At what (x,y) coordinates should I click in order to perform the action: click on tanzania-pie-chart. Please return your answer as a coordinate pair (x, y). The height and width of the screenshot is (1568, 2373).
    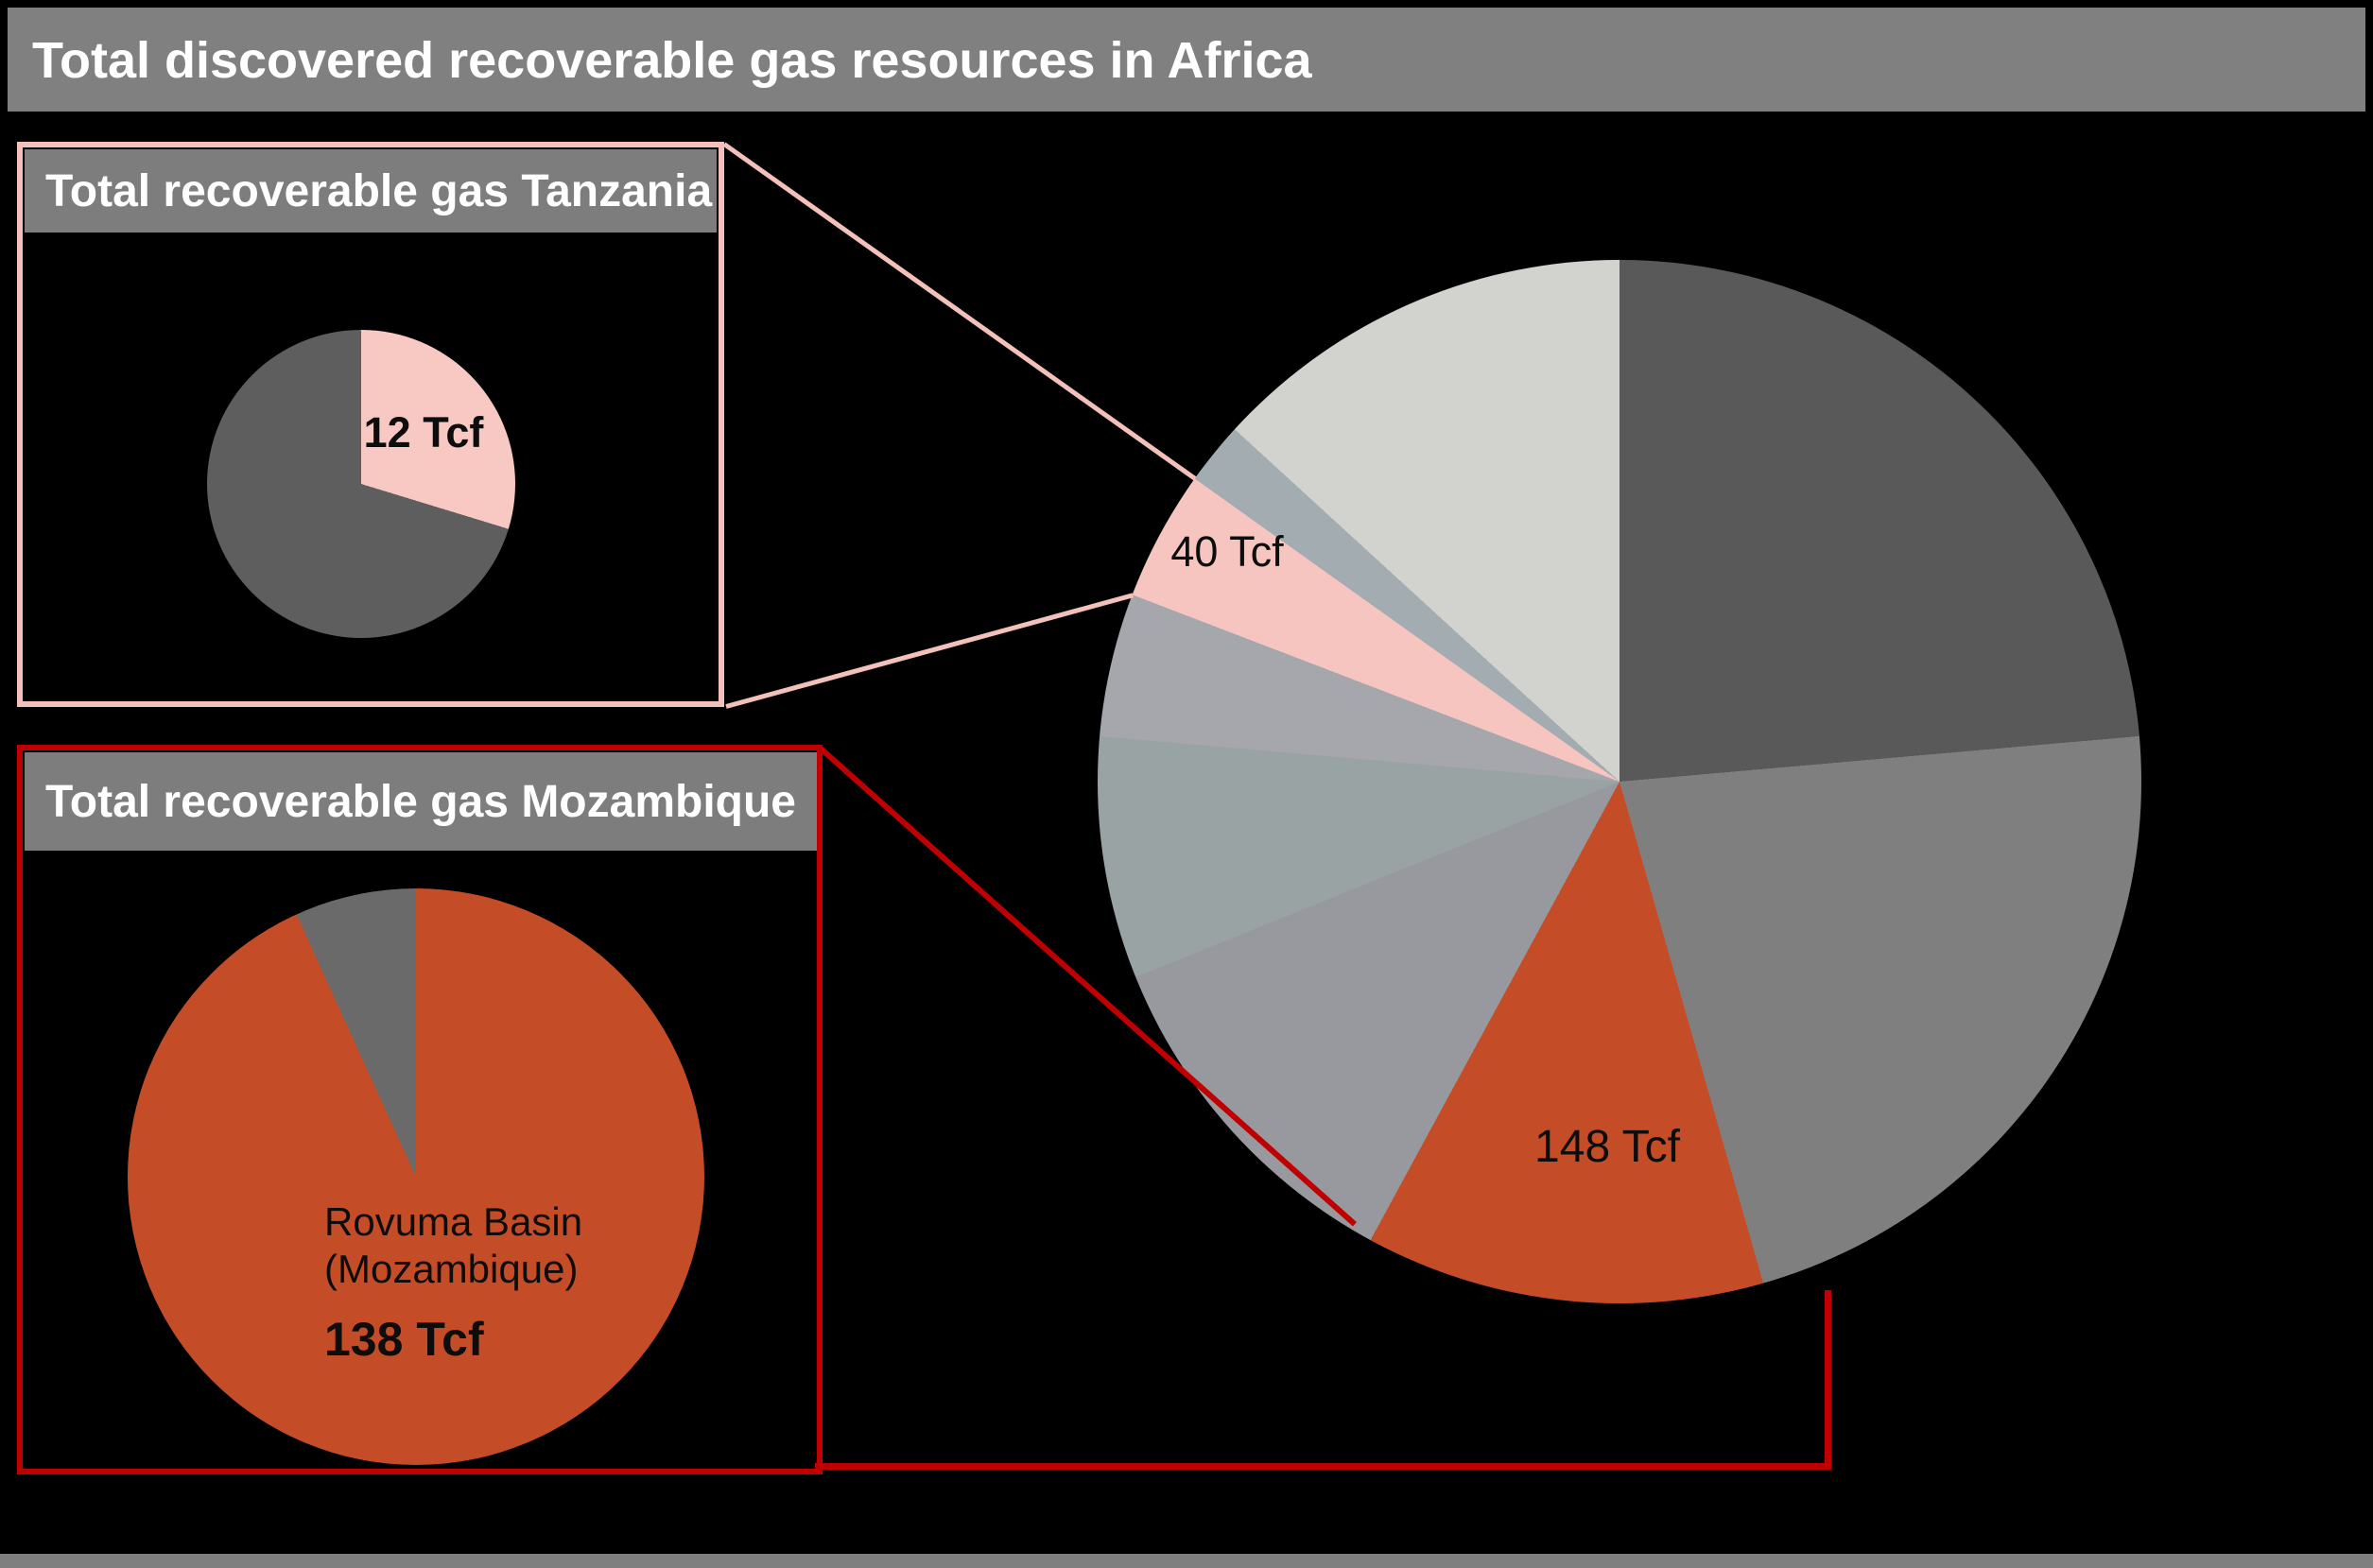
    Looking at the image, I should click on (361, 484).